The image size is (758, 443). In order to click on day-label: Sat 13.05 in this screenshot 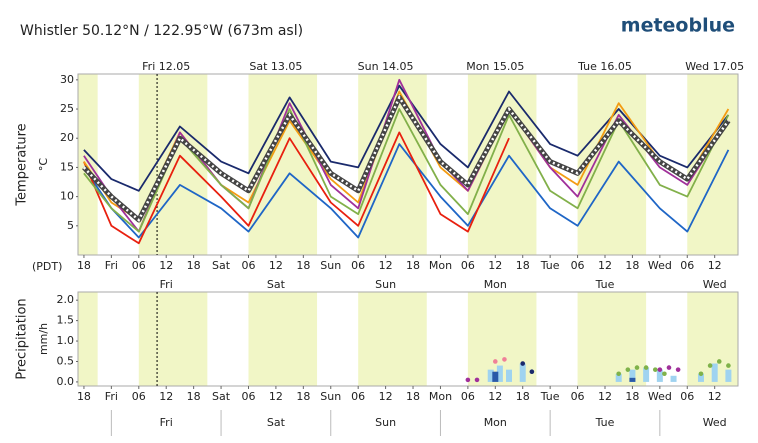, I will do `click(275, 66)`.